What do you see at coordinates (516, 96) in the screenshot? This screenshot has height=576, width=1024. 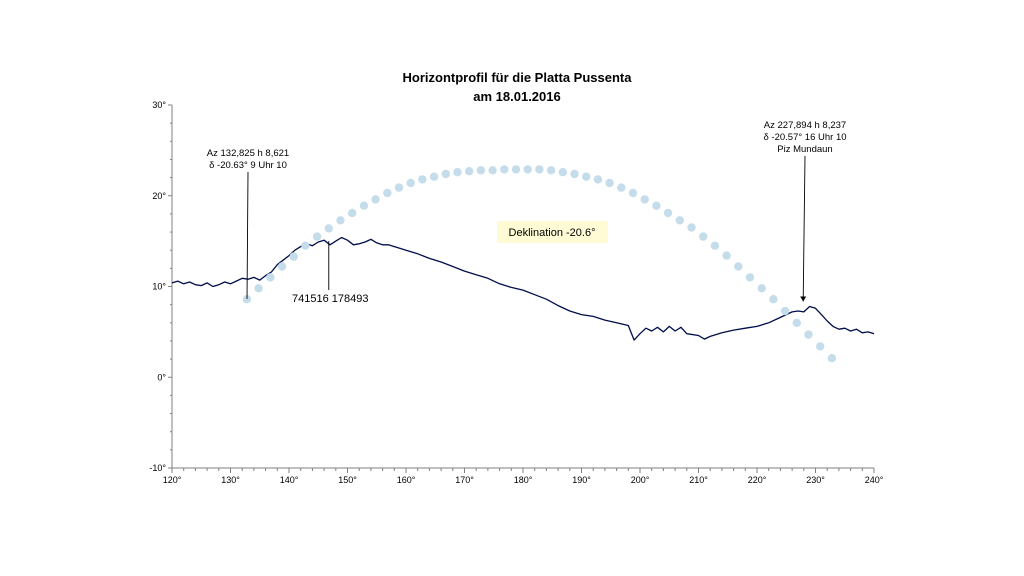 I see `chart-title-line2: am 18.01.2016` at bounding box center [516, 96].